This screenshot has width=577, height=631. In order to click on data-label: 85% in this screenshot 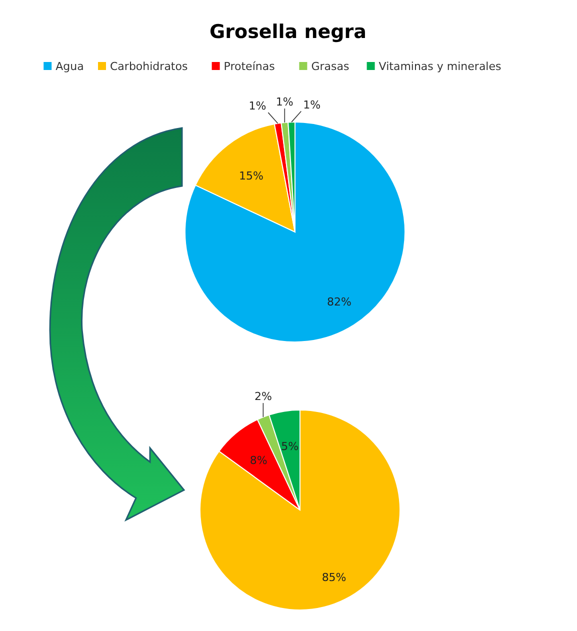, I will do `click(334, 577)`.